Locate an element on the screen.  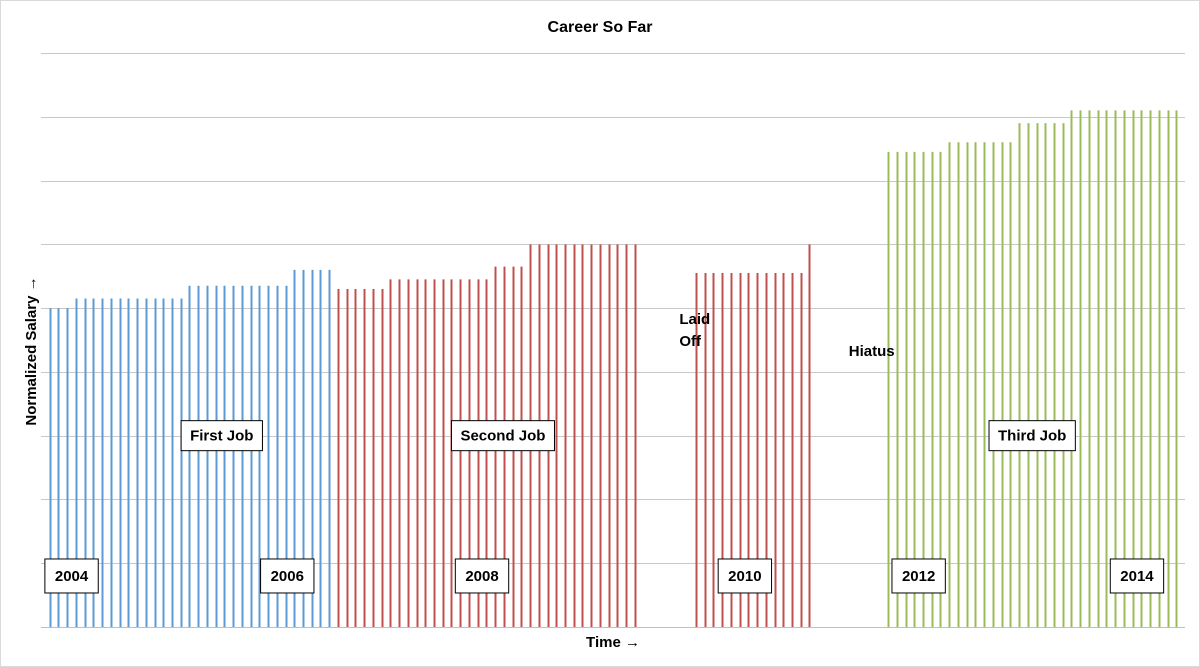
year-label: 2014 is located at coordinates (1137, 576).